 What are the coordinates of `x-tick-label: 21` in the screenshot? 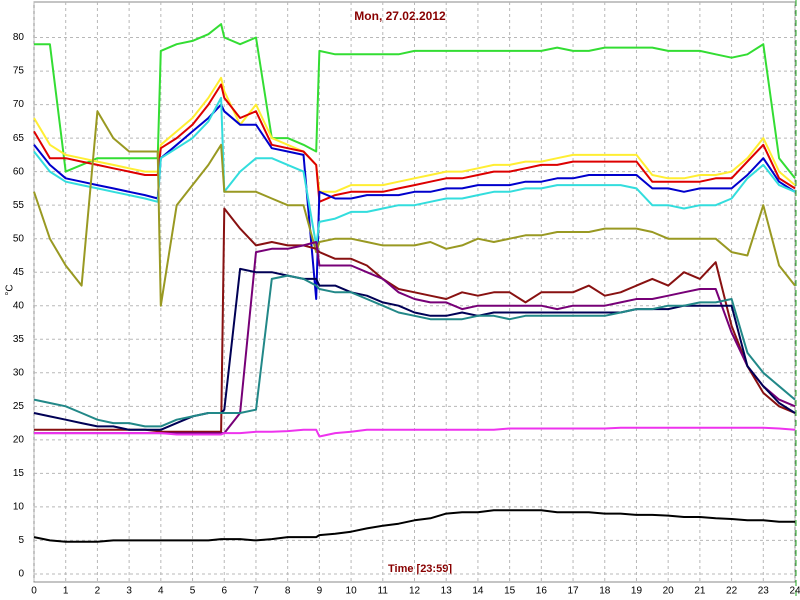 It's located at (700, 591).